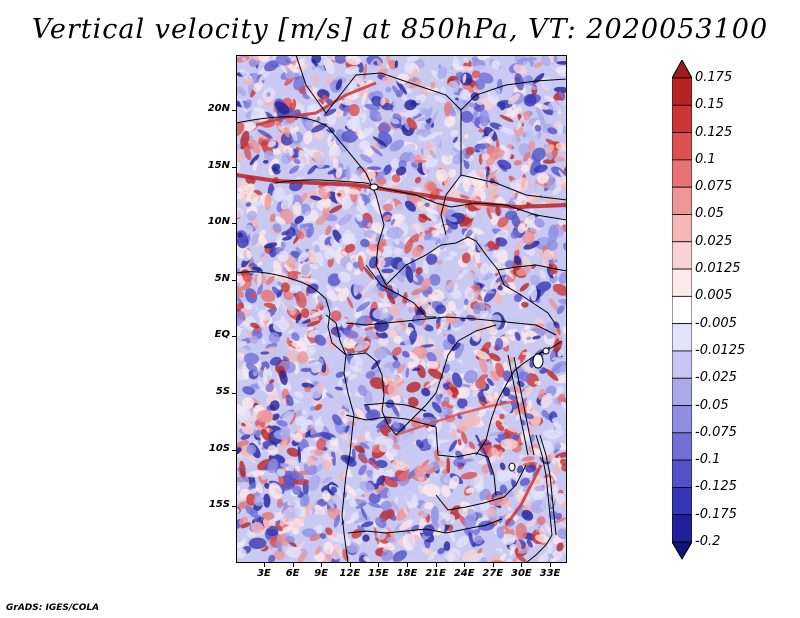 This screenshot has width=800, height=618. I want to click on latitude-tick-label: 20N, so click(218, 108).